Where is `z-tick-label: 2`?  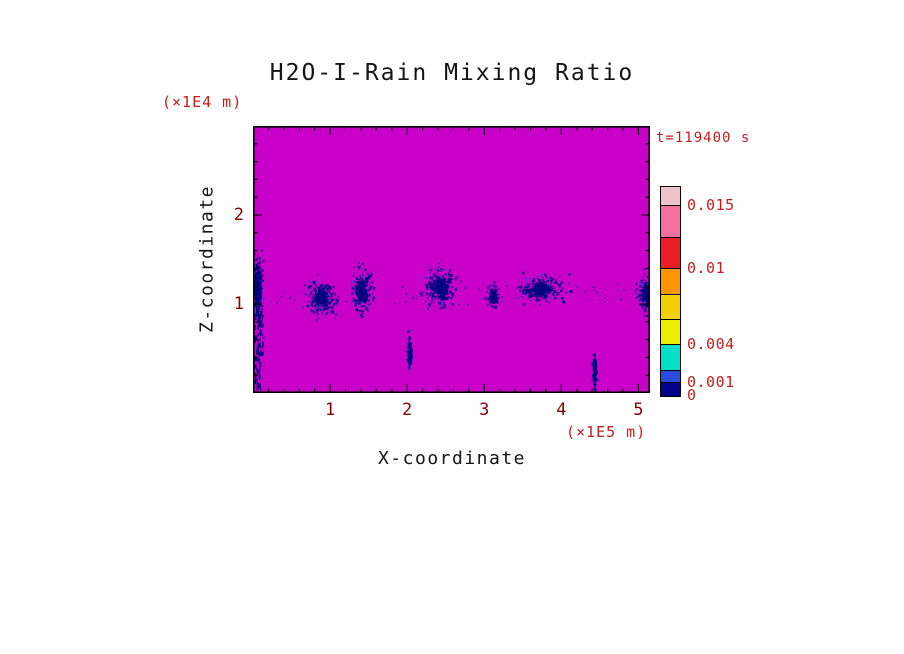 z-tick-label: 2 is located at coordinates (238, 215).